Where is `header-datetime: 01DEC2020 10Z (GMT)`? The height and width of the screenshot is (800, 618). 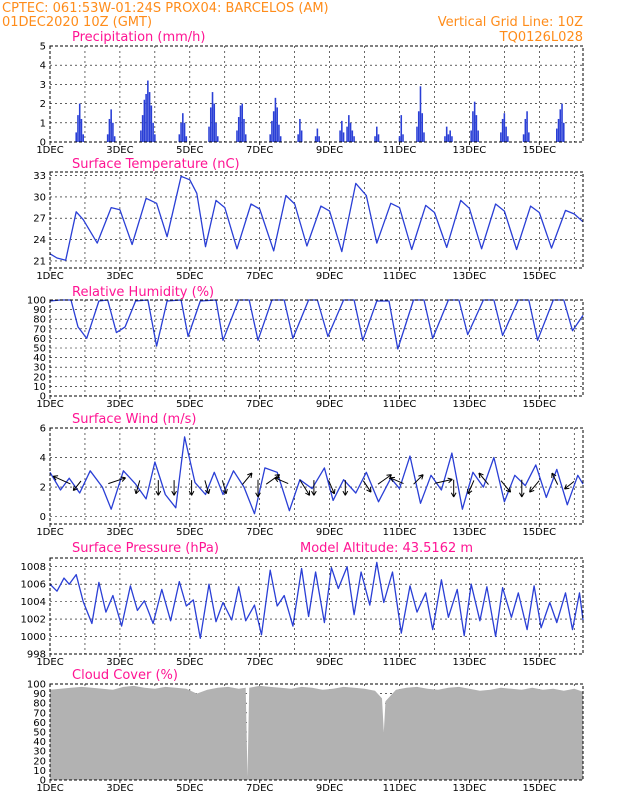 header-datetime: 01DEC2020 10Z (GMT) is located at coordinates (77, 22).